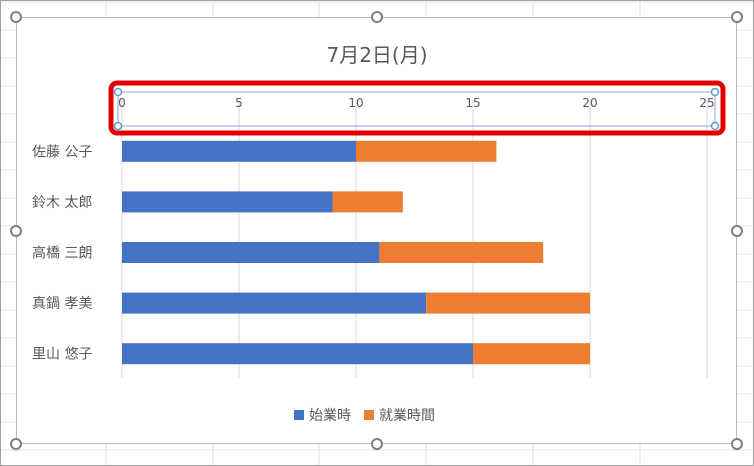 This screenshot has width=754, height=466. Describe the element at coordinates (330, 416) in the screenshot. I see `legend-label: 始業時` at that location.